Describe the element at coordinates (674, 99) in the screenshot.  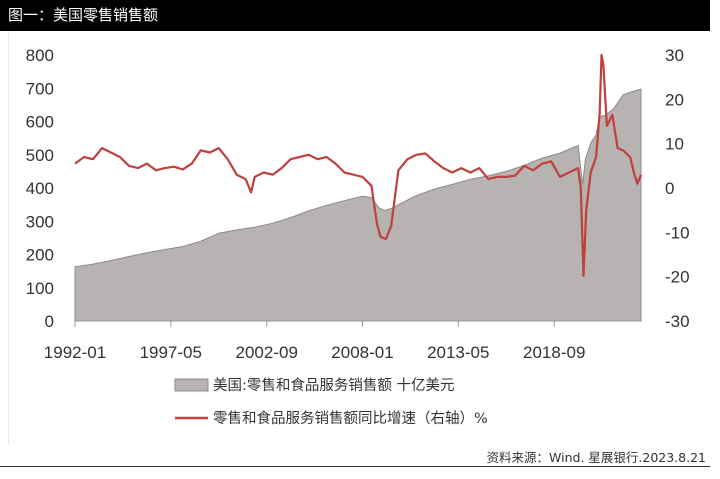
I see `right-tick-label-20: 20` at that location.